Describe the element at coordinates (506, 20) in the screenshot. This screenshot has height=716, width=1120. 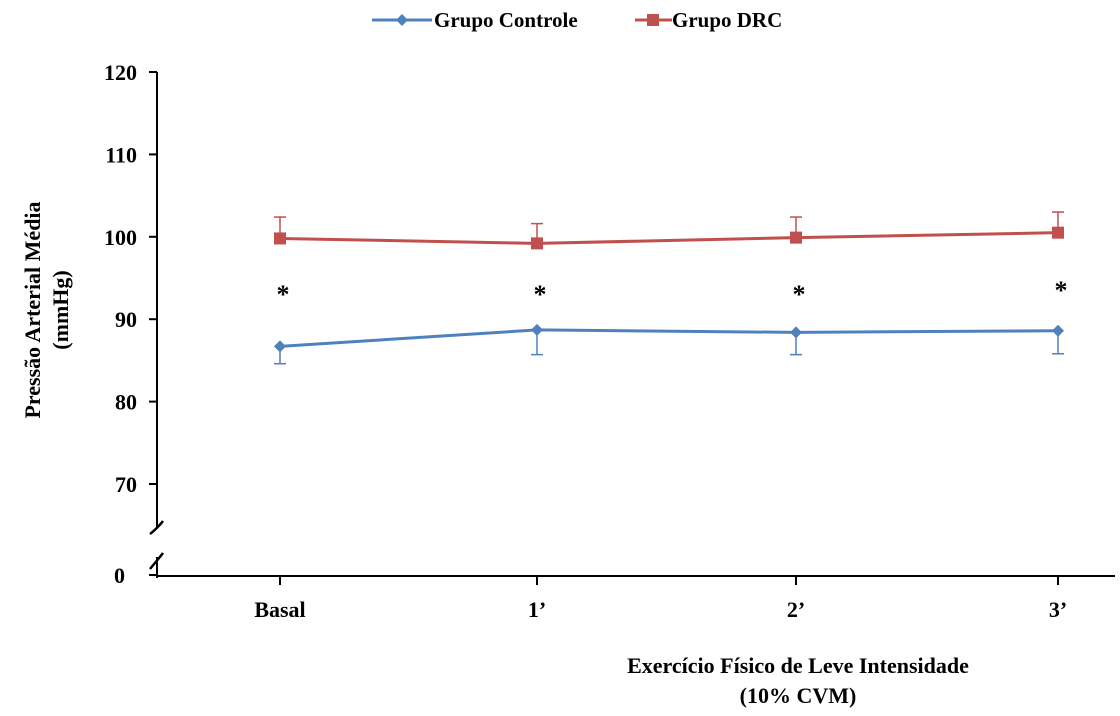
I see `legend-label-controle: Grupo Controle` at that location.